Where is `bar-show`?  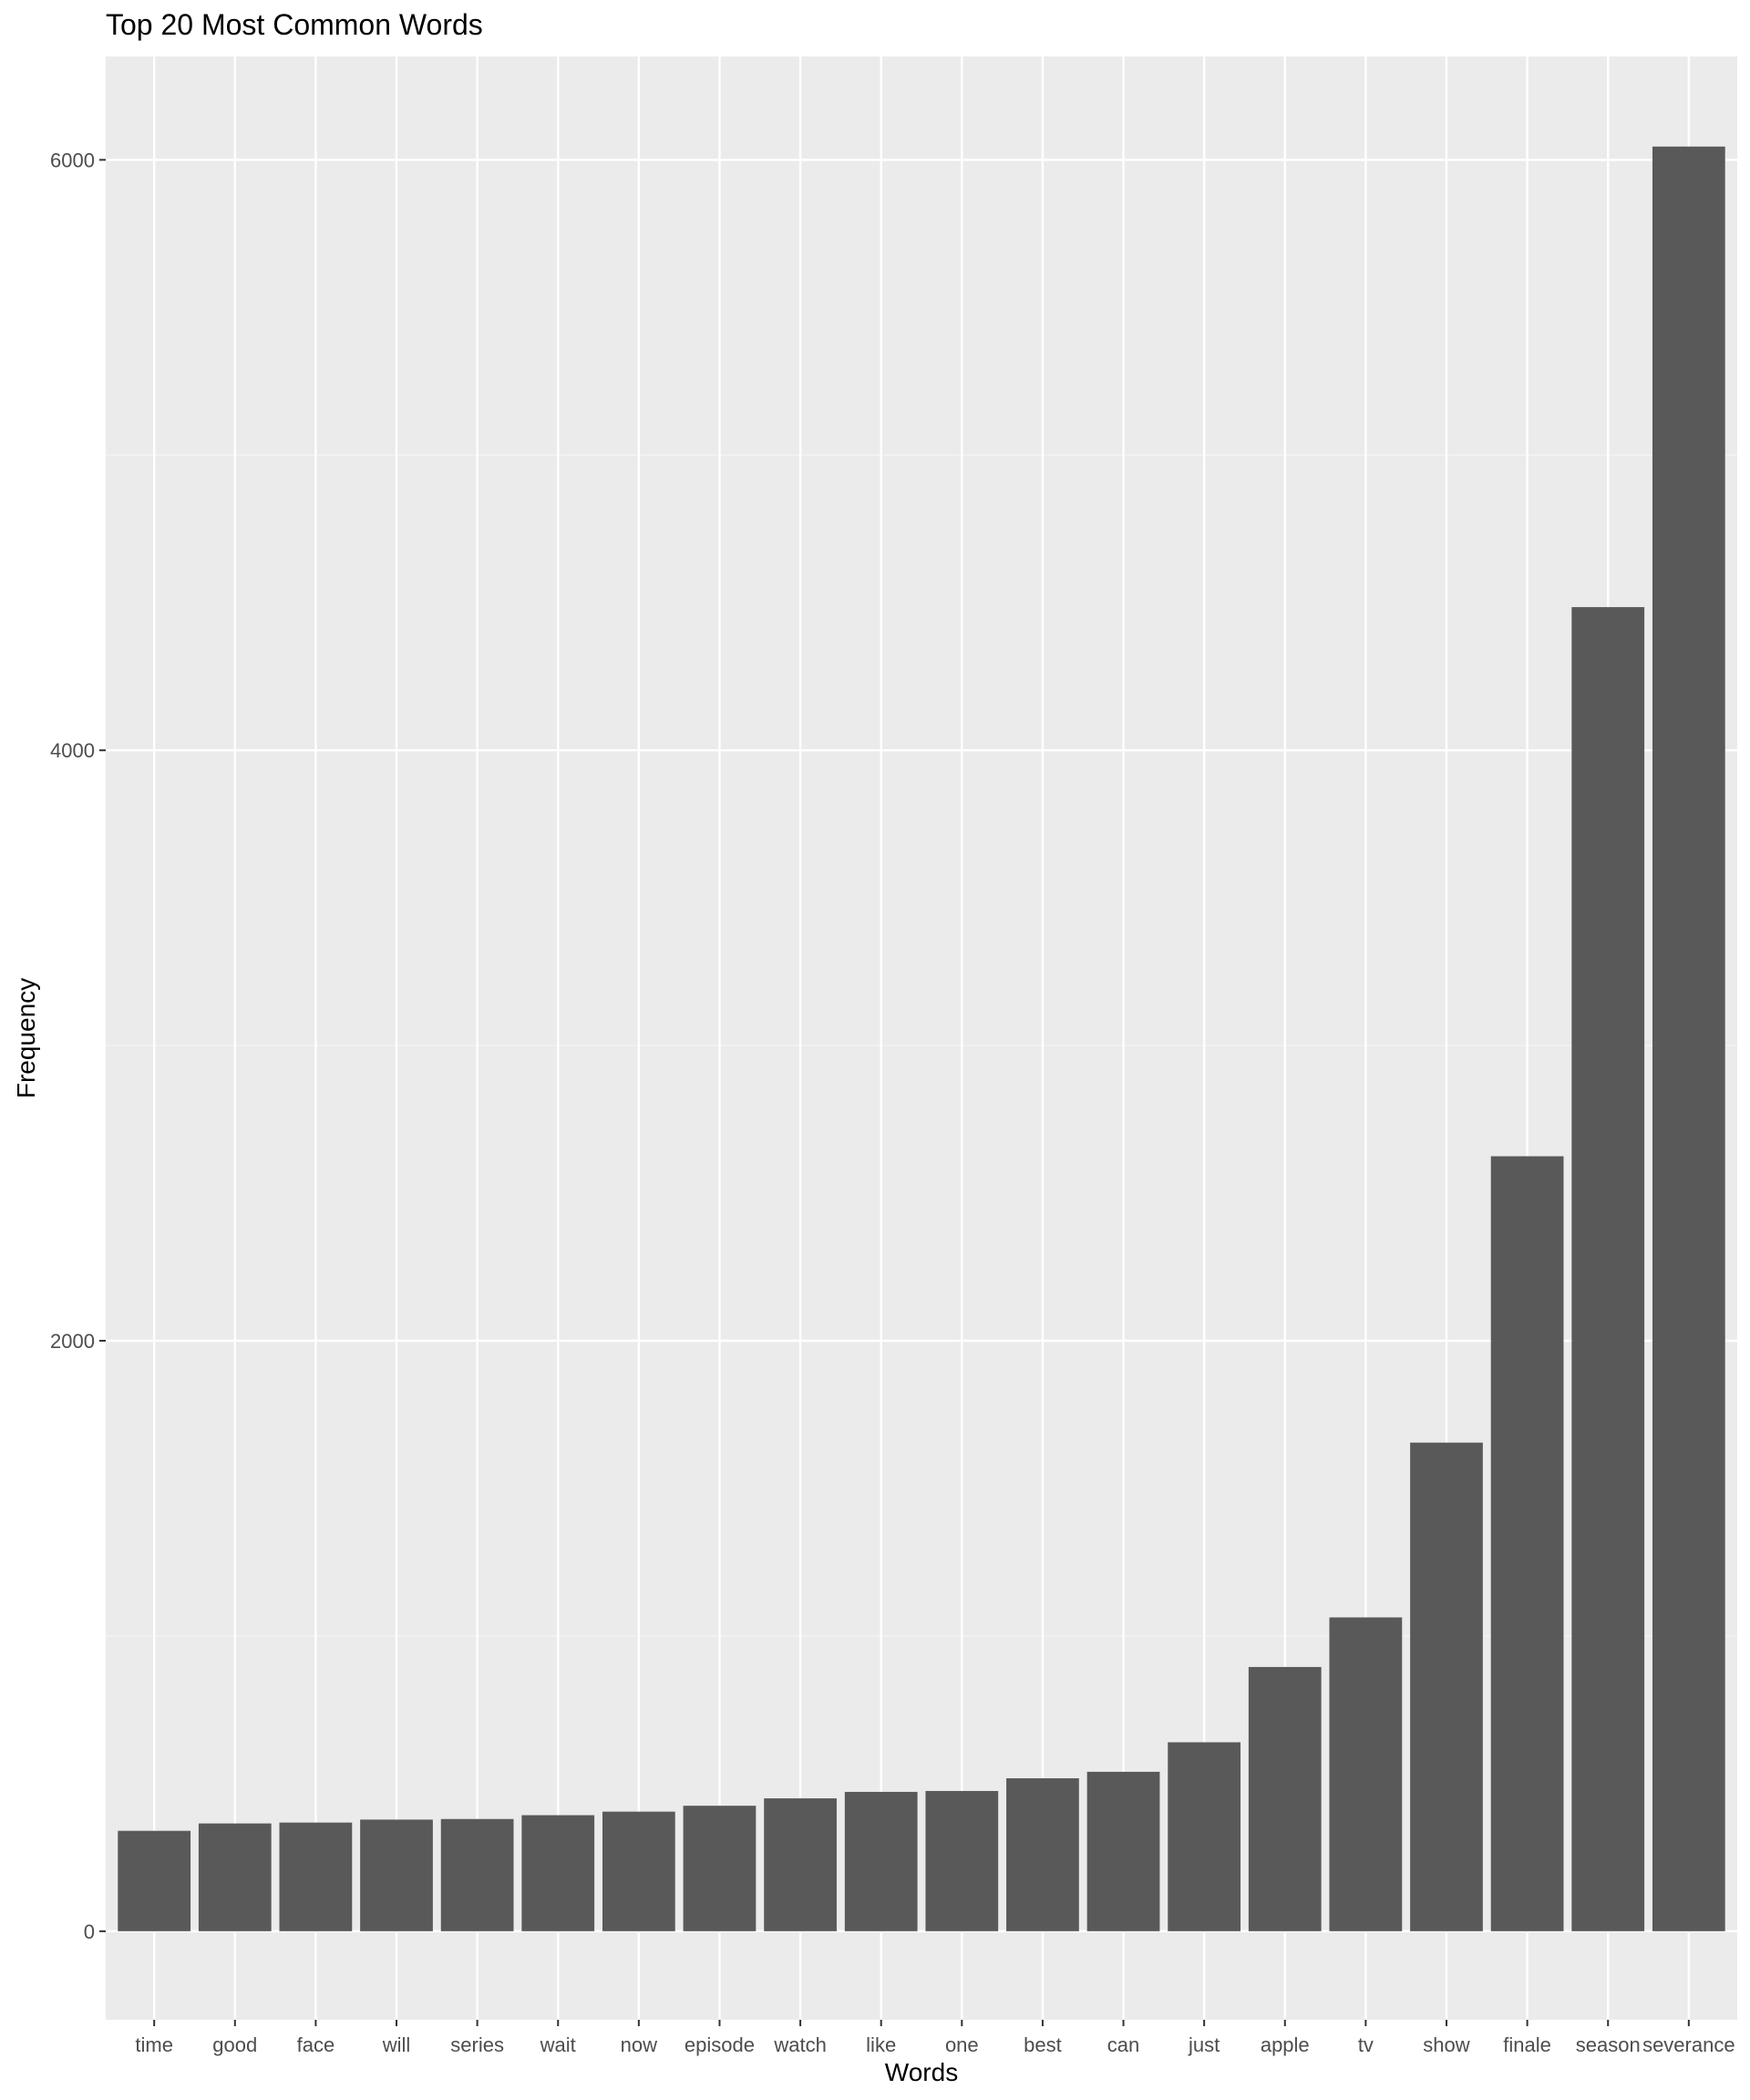
bar-show is located at coordinates (1447, 1687).